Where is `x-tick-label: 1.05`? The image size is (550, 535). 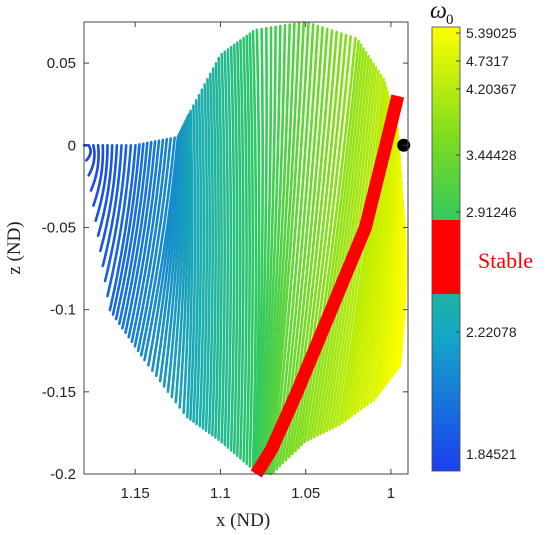
x-tick-label: 1.05 is located at coordinates (305, 493).